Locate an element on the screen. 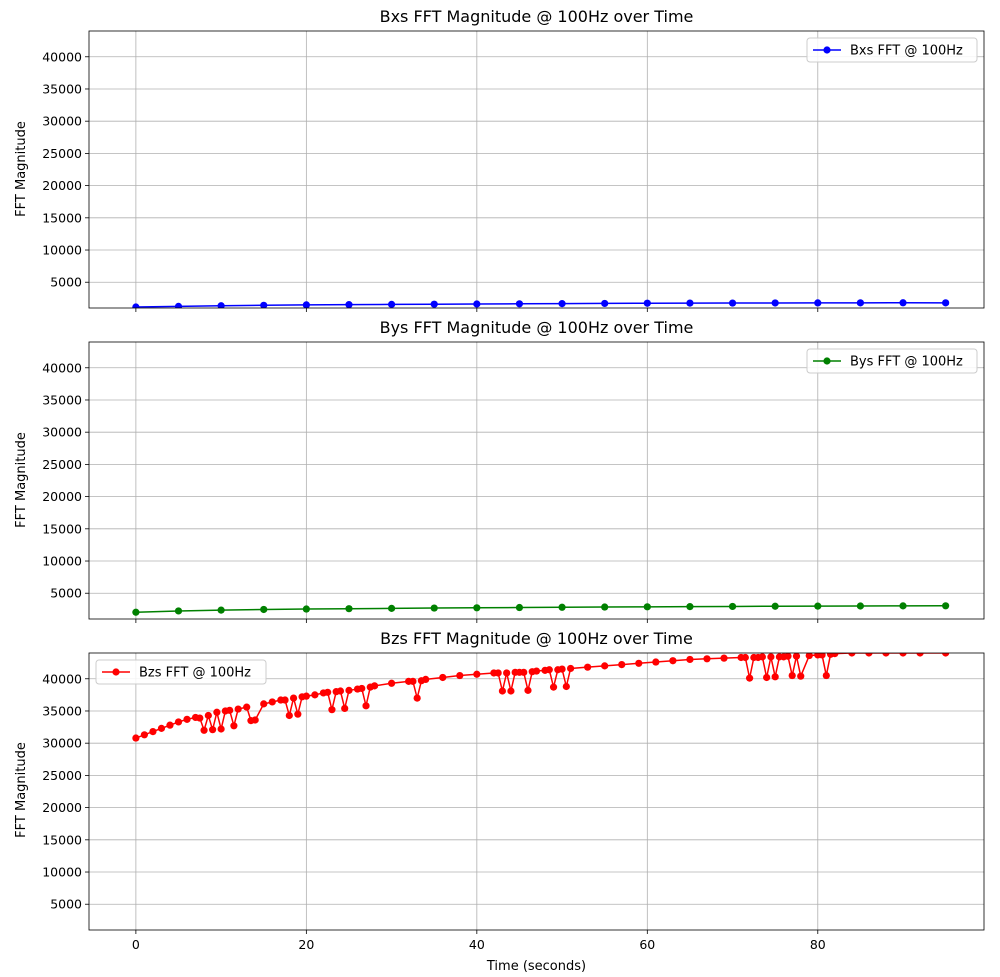 The image size is (1000, 977). x-tick-label: 60 is located at coordinates (647, 944).